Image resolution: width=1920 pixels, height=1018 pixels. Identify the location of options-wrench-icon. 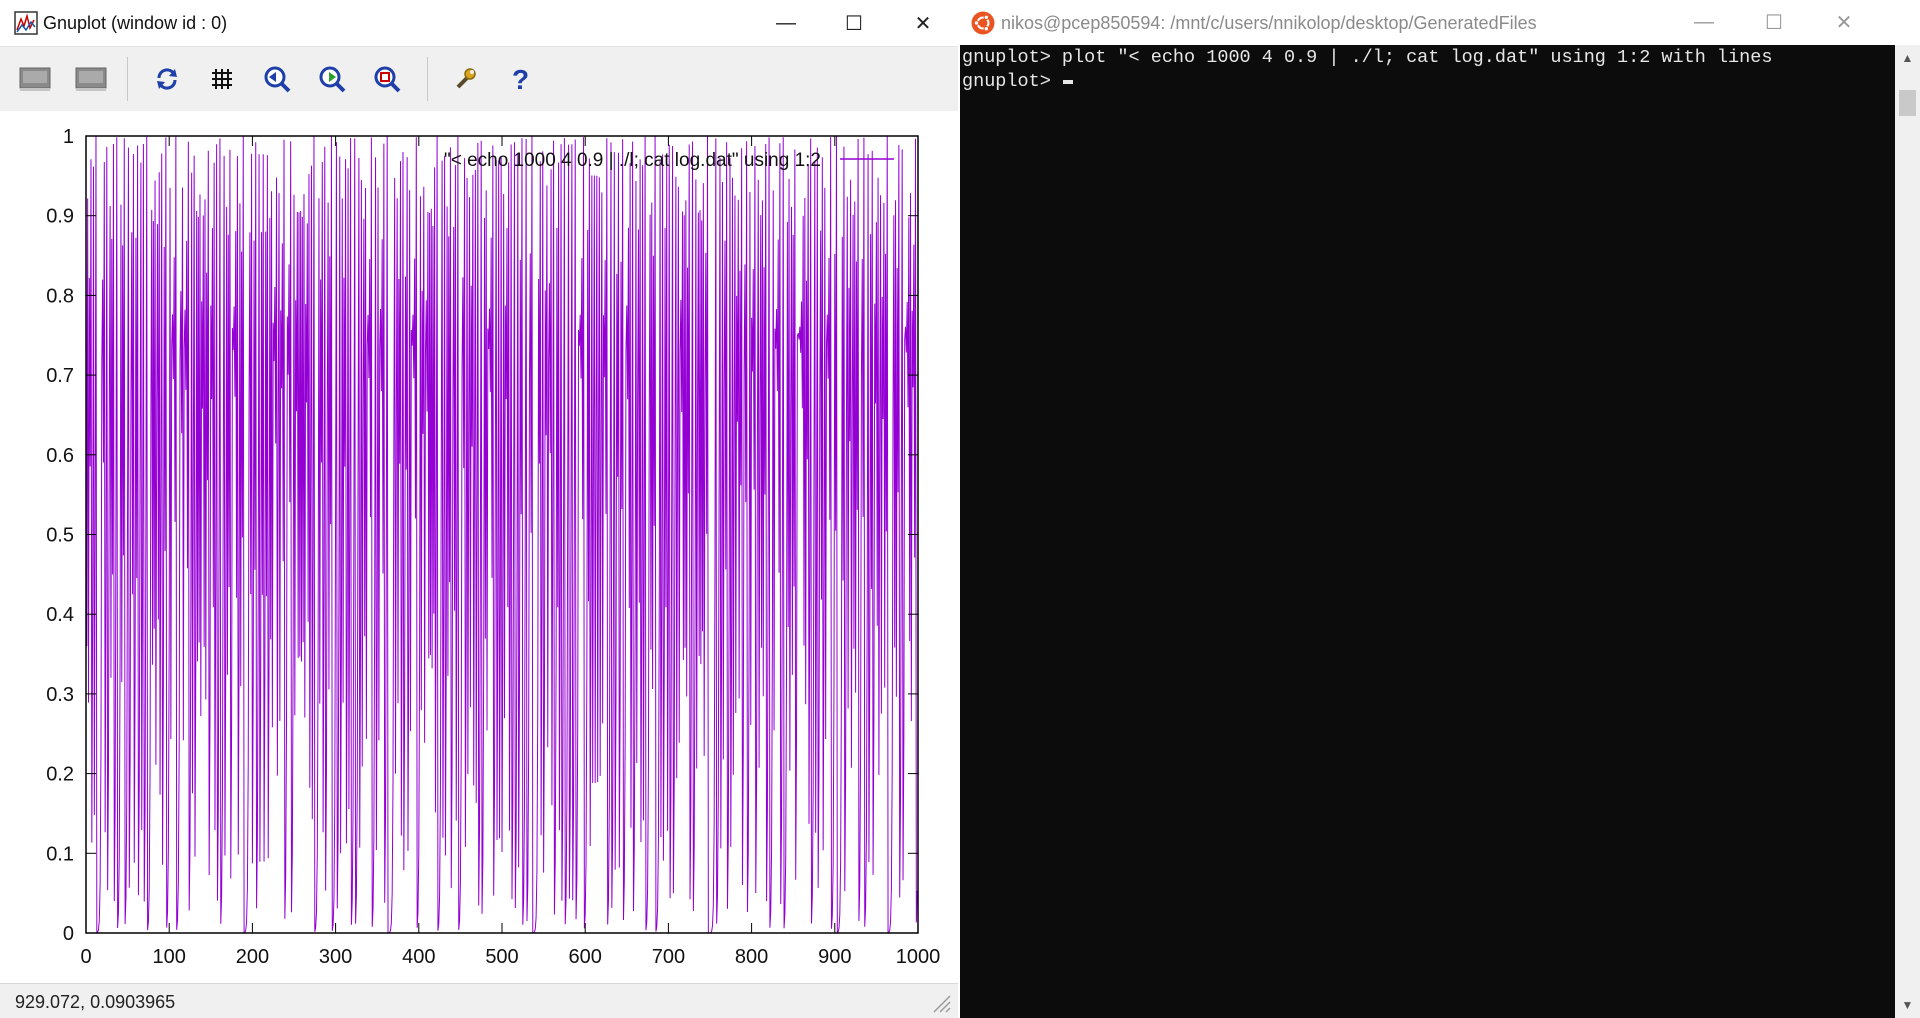
(466, 78).